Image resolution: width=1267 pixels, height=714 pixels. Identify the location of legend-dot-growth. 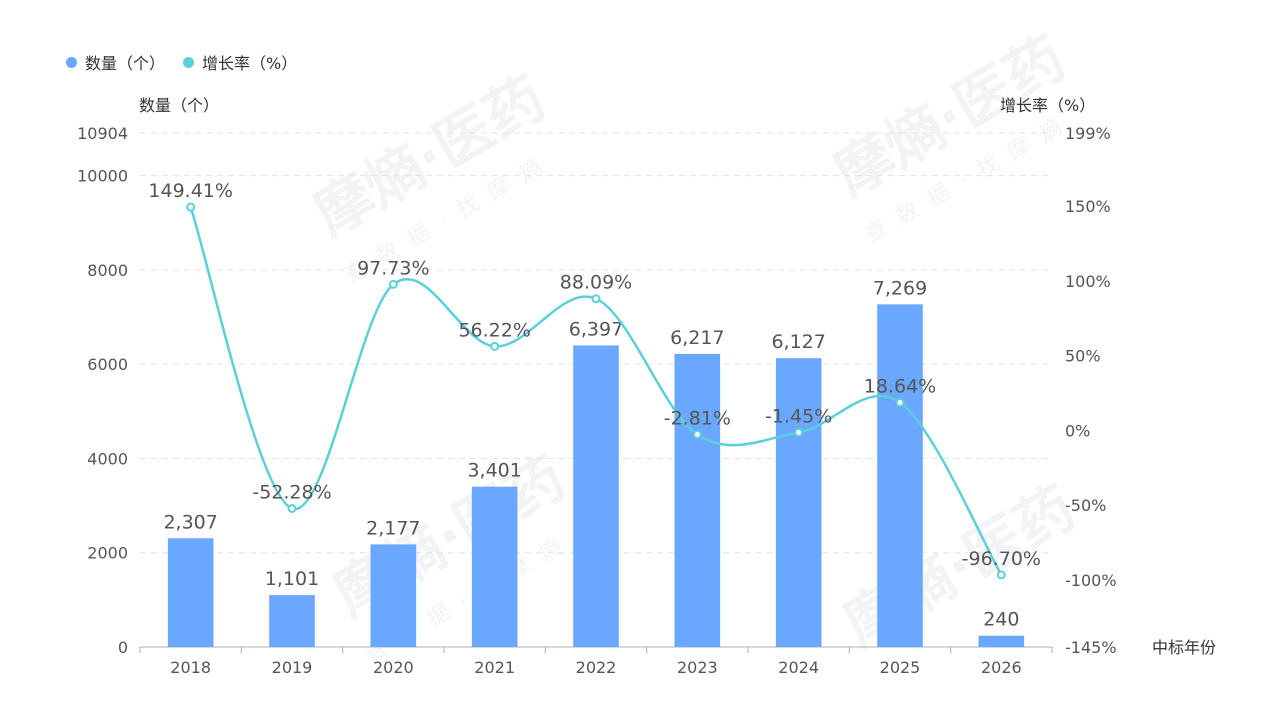
(189, 62).